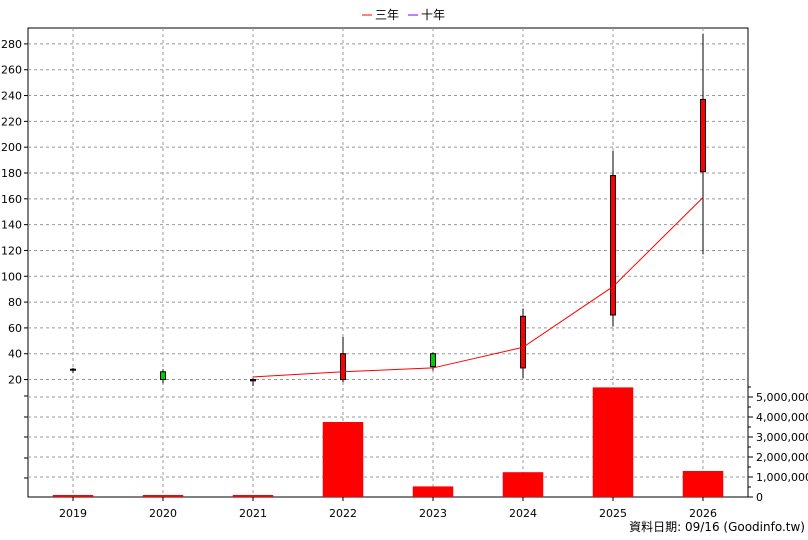  I want to click on x-tick-label: 2021, so click(253, 513).